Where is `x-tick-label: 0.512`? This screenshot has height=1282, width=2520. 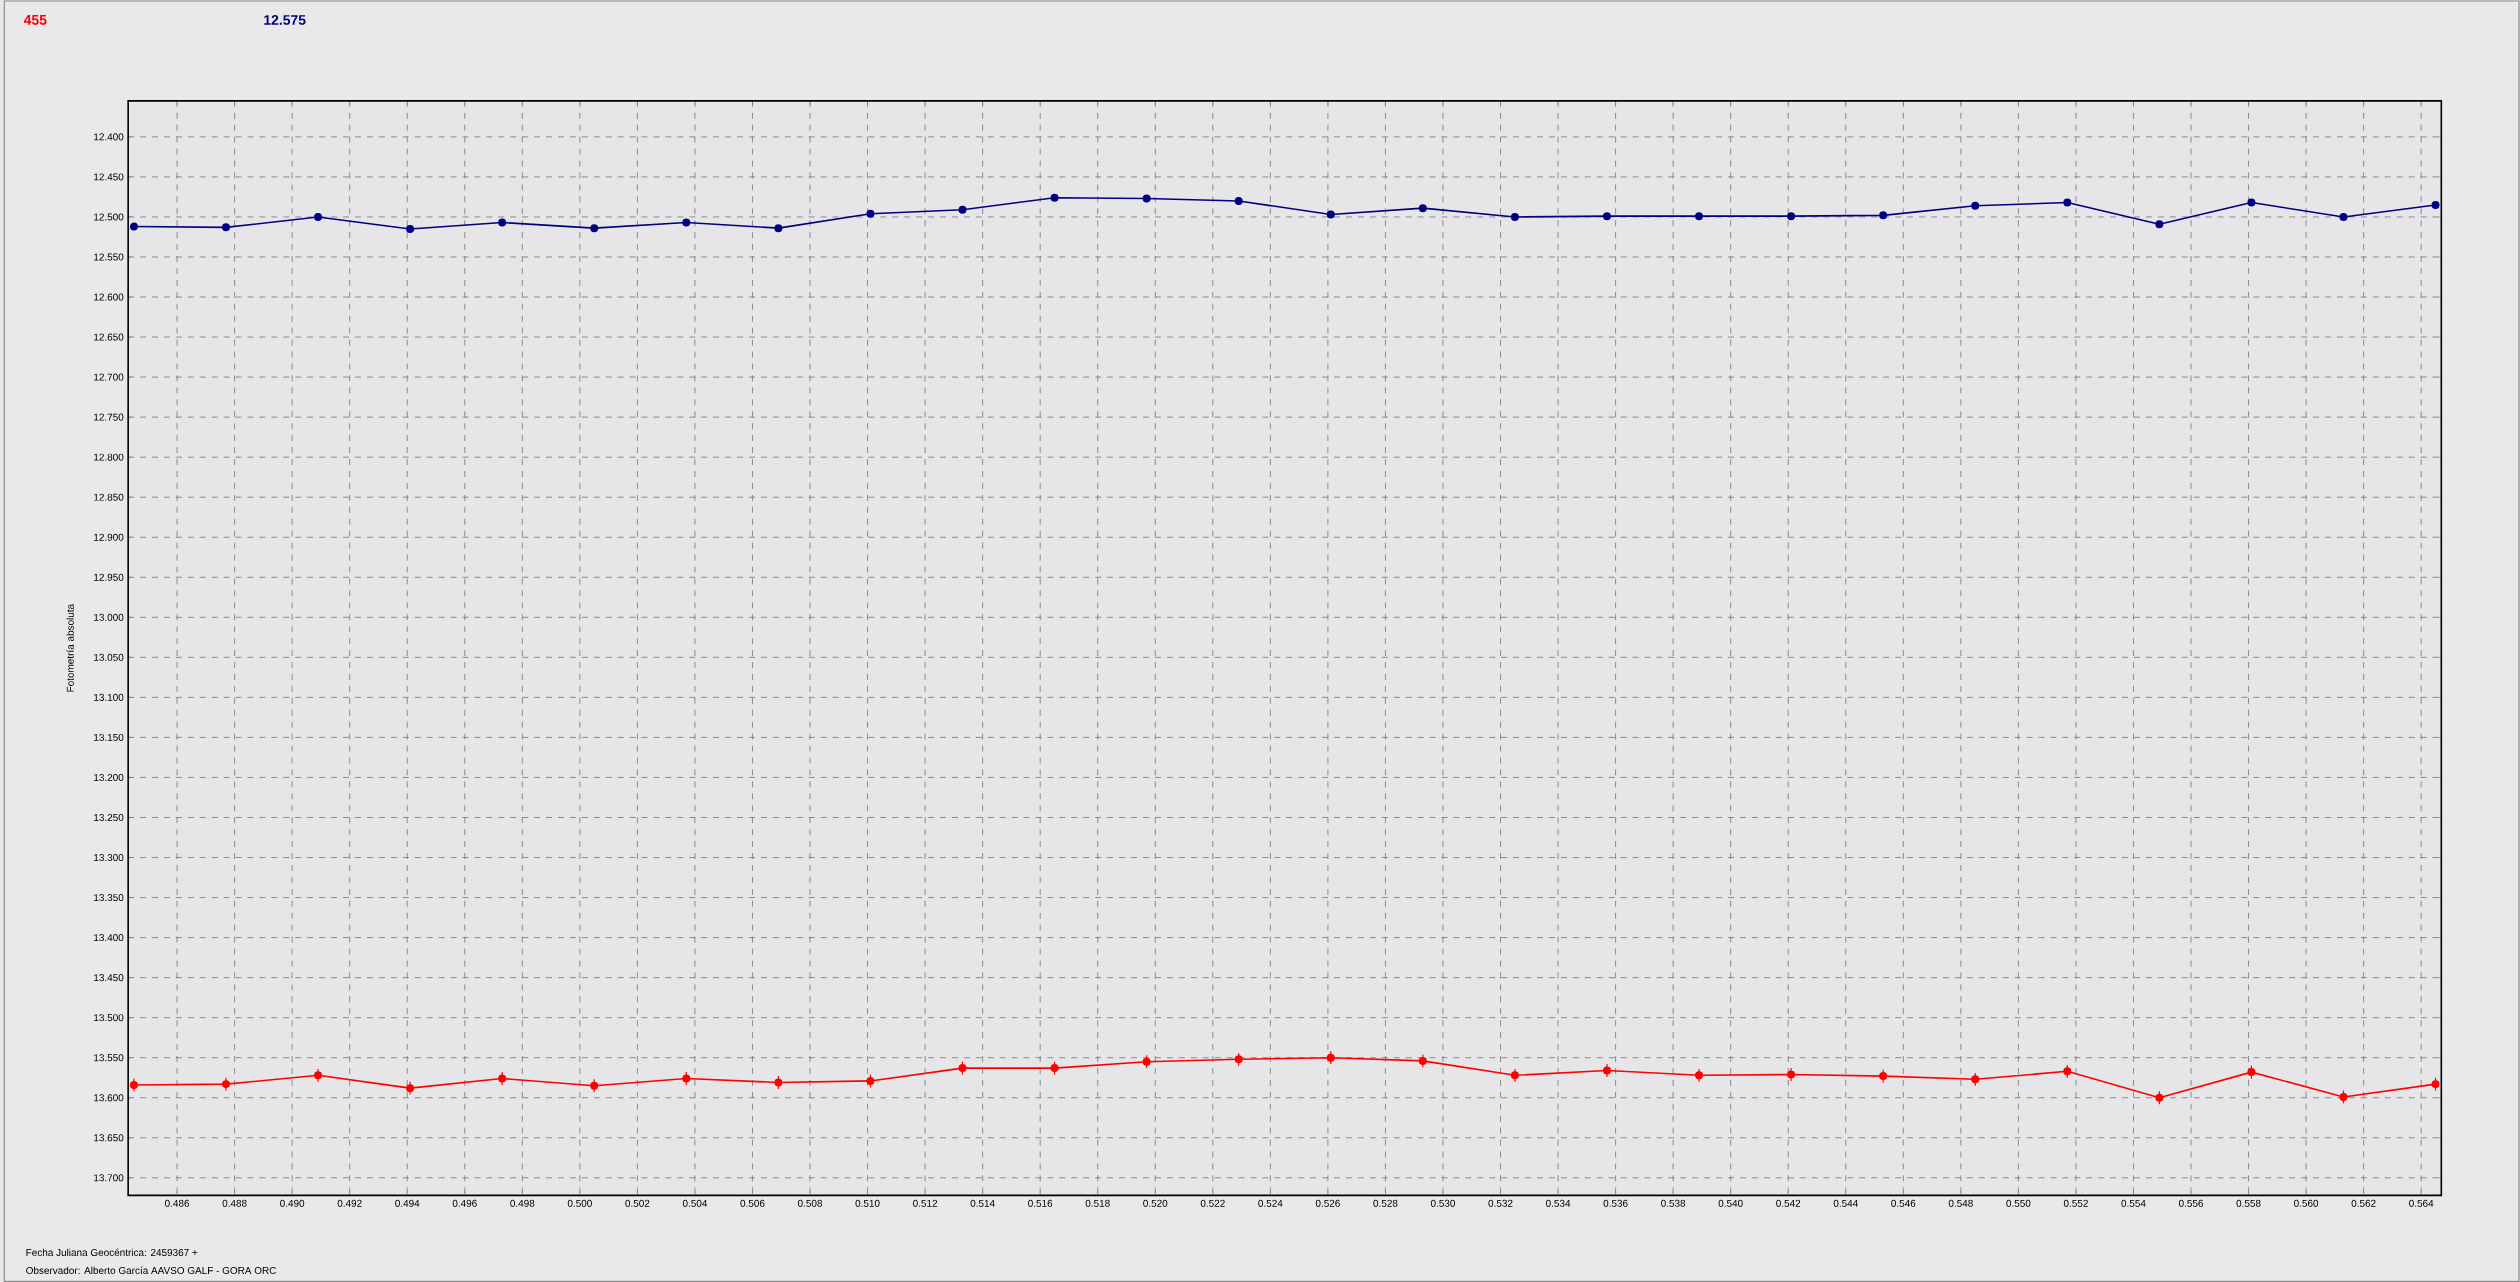 x-tick-label: 0.512 is located at coordinates (925, 1203).